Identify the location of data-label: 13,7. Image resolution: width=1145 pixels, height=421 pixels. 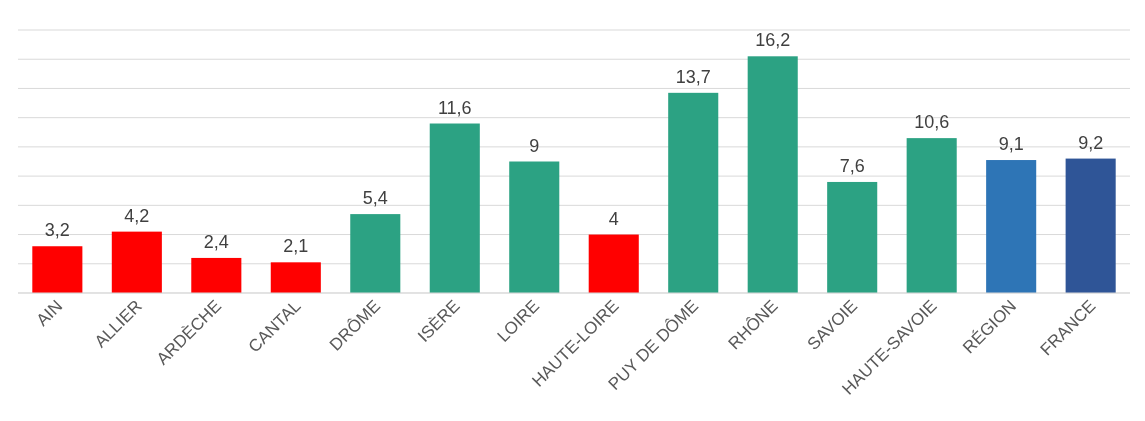
(693, 76).